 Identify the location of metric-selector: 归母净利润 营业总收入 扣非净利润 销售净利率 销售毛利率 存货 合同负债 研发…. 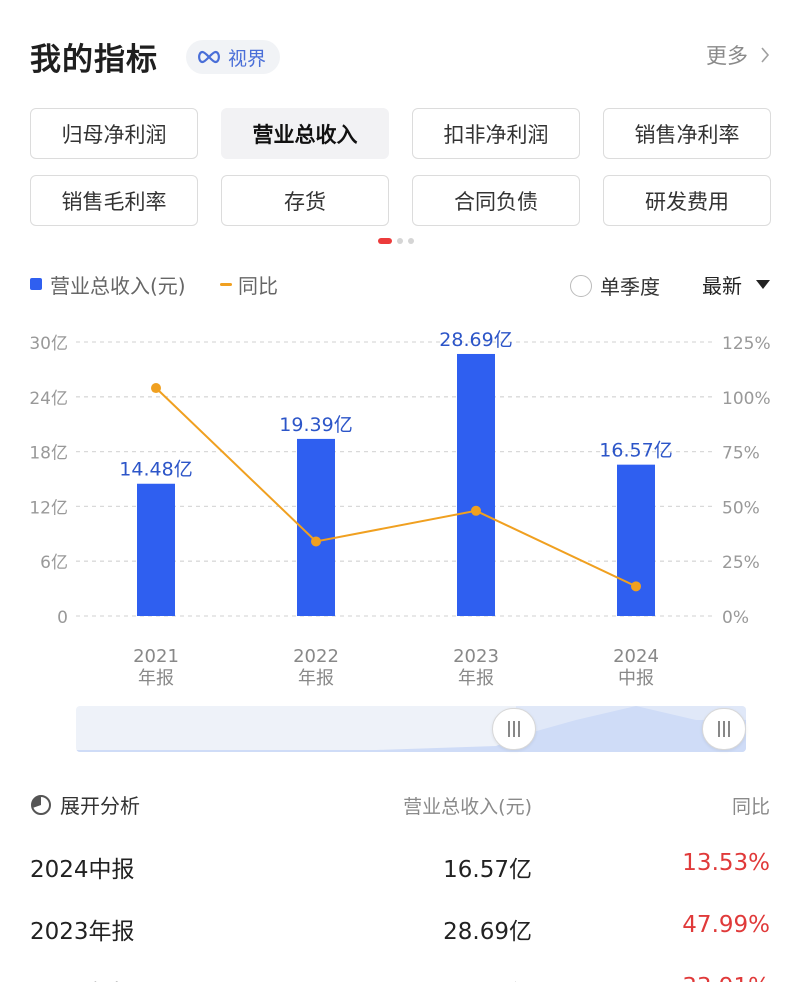
(400, 167).